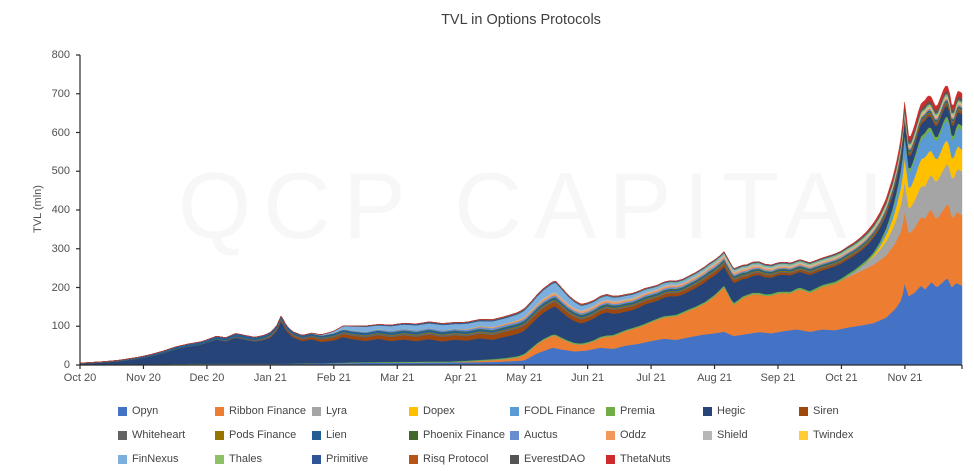  What do you see at coordinates (122, 435) in the screenshot?
I see `legend-swatch-whiteheart` at bounding box center [122, 435].